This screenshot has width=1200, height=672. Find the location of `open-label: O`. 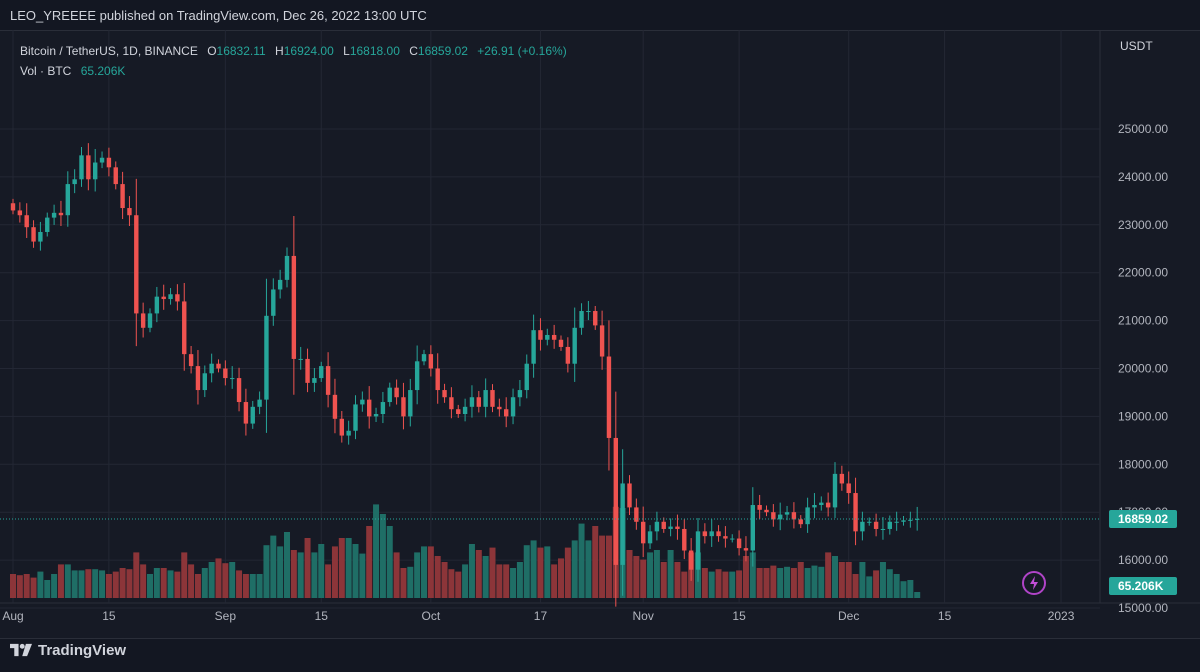

open-label: O is located at coordinates (212, 51).